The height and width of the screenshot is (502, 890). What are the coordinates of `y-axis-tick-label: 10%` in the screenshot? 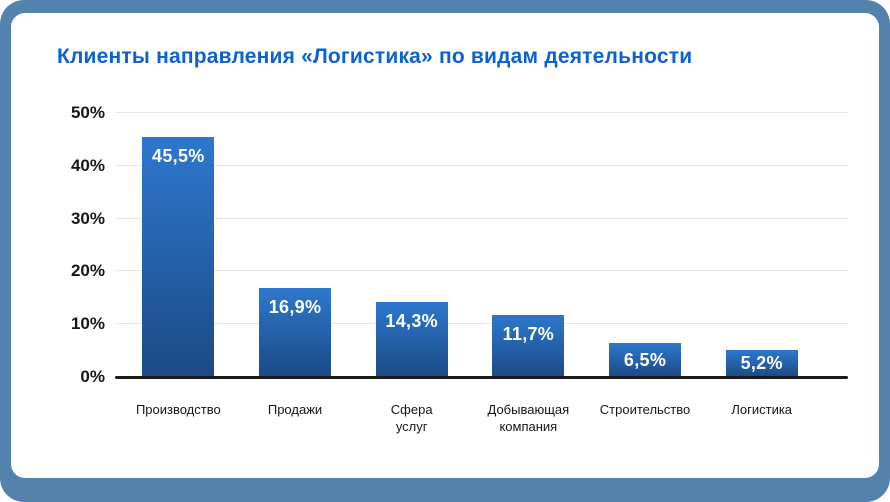 It's located at (87, 324).